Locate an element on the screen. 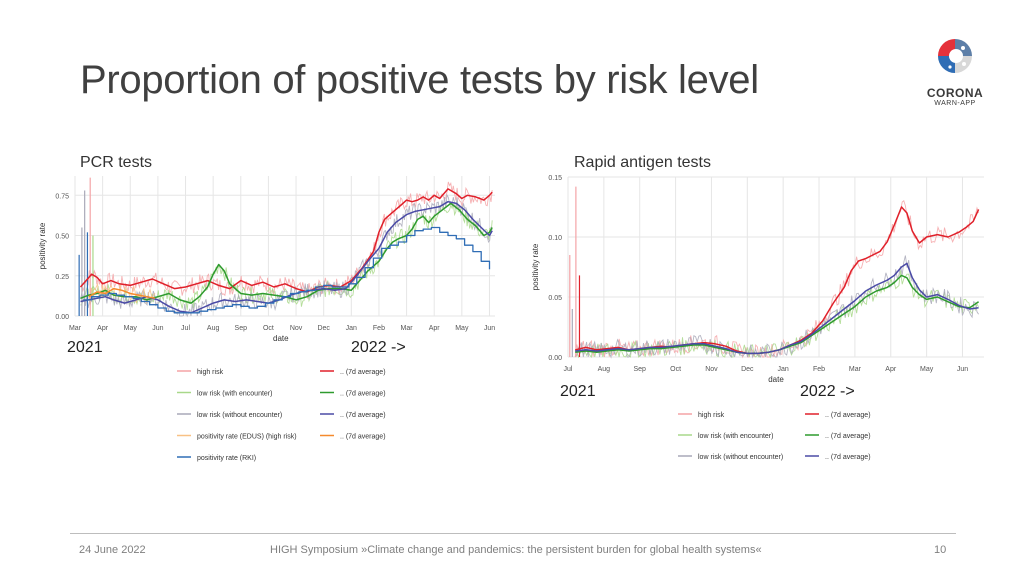  ag-raw-low_enc-line is located at coordinates (776, 314).